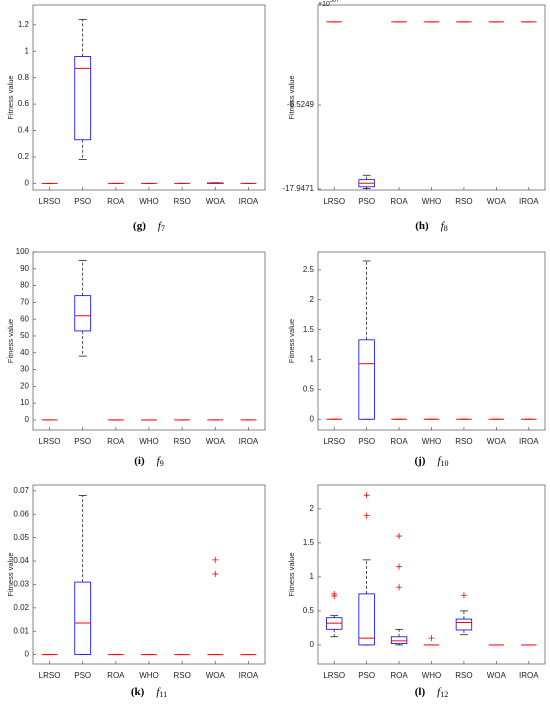 Image resolution: width=550 pixels, height=709 pixels. Describe the element at coordinates (149, 226) in the screenshot. I see `caption: (g) f7` at that location.